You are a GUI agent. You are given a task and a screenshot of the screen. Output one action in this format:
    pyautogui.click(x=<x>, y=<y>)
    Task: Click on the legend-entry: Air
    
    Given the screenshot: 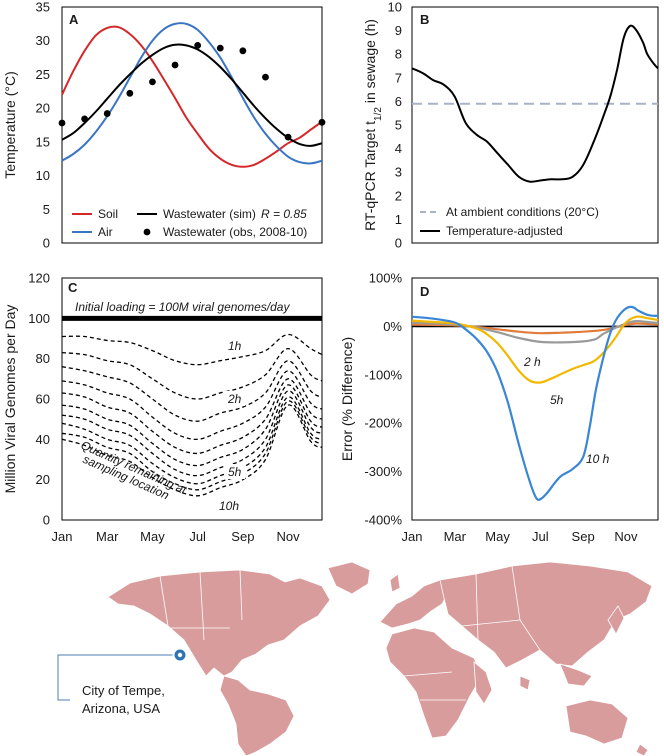 What is the action you would take?
    pyautogui.click(x=105, y=232)
    